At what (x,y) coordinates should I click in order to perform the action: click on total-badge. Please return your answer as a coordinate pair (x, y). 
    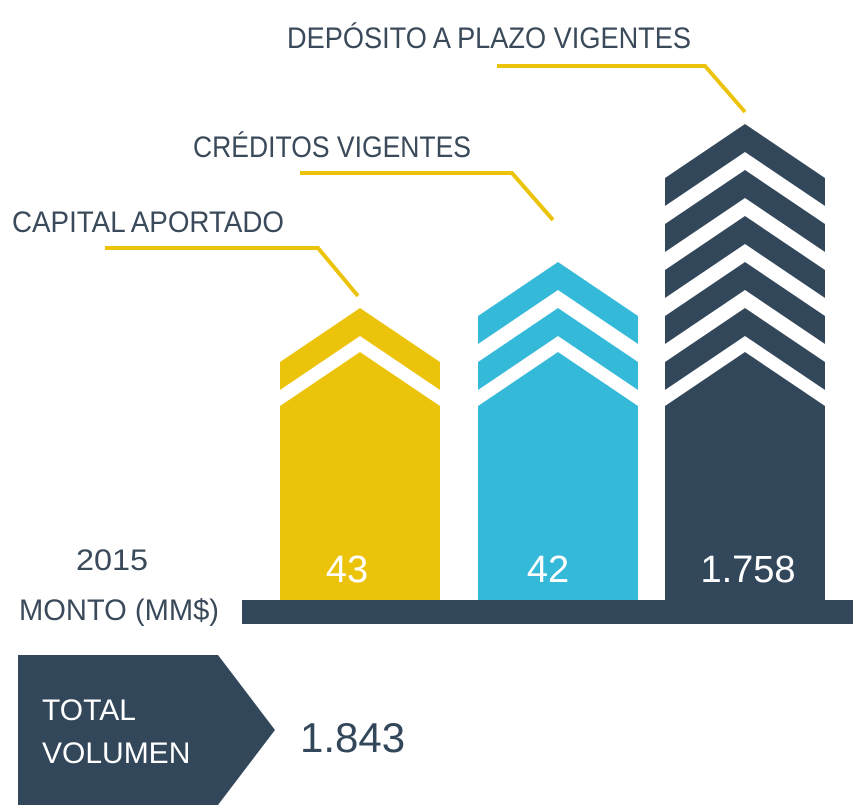
    Looking at the image, I should click on (146, 730).